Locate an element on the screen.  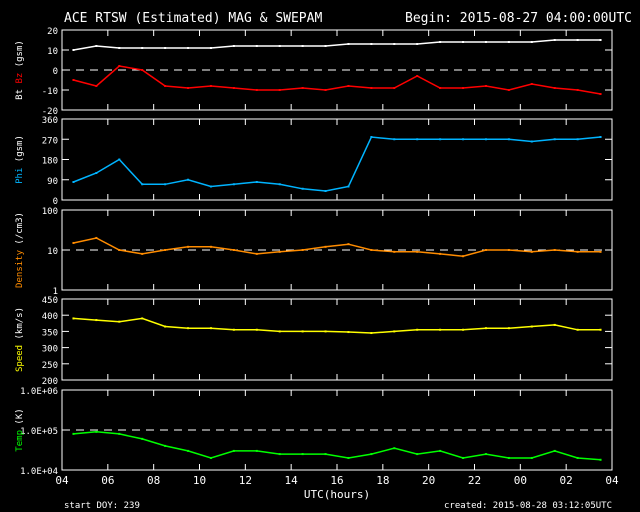
y-axis-label: Speed (km/s) is located at coordinates (20, 339).